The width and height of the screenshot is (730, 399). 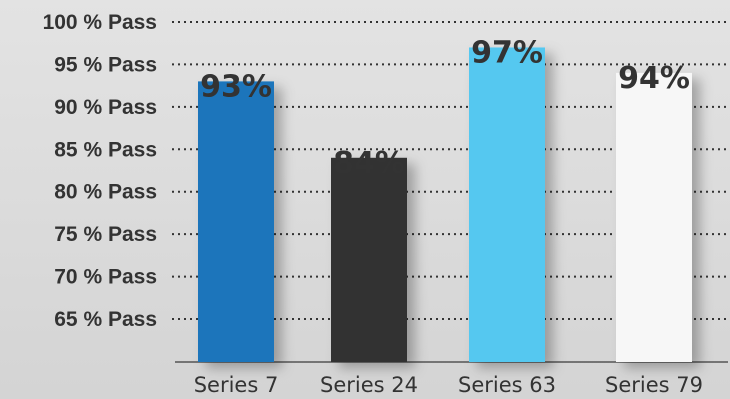 I want to click on category-label: Series 7, so click(x=236, y=385).